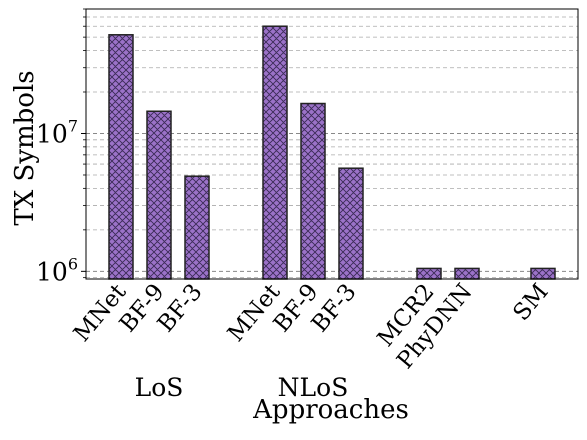 The width and height of the screenshot is (587, 440). What do you see at coordinates (530, 302) in the screenshot?
I see `x-tick-label: SM` at bounding box center [530, 302].